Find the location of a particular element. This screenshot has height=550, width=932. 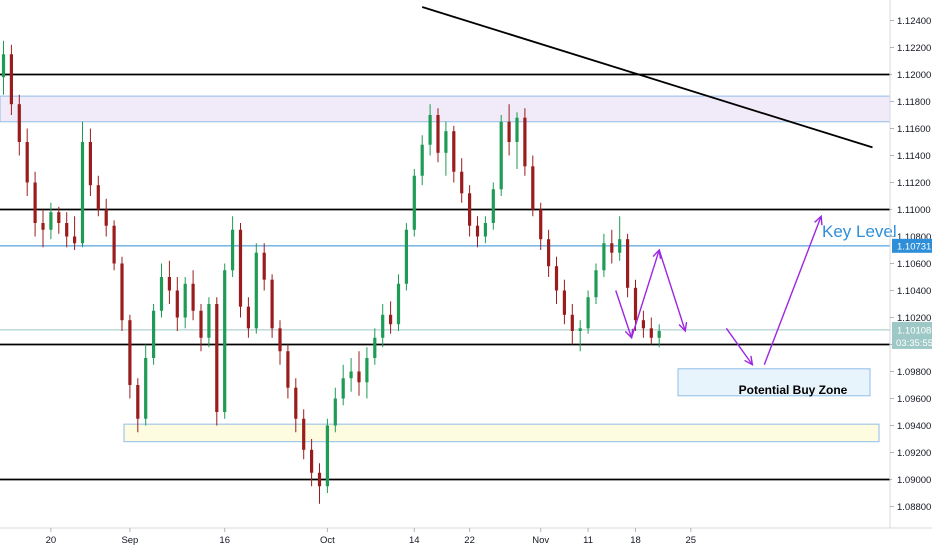

time-tick-label: 20 is located at coordinates (51, 540).